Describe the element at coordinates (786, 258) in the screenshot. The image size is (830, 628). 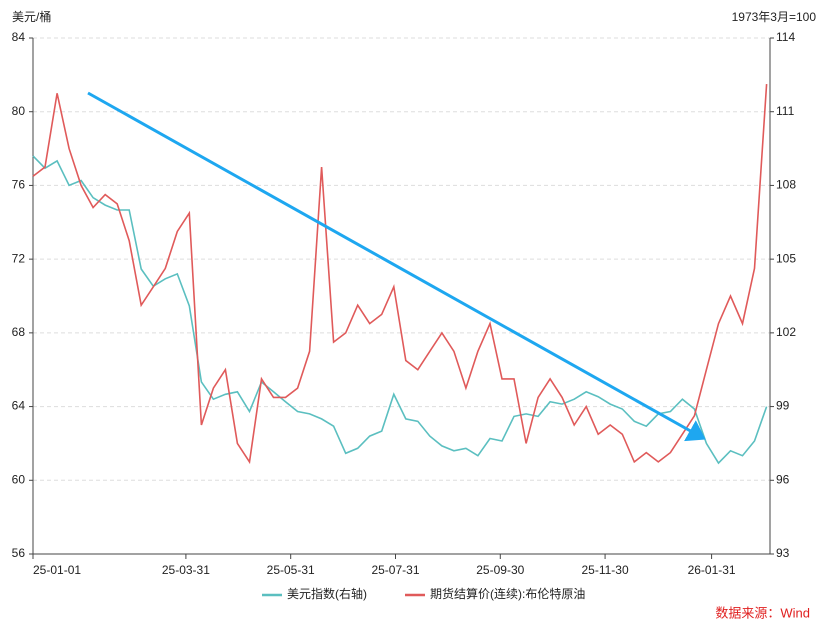
I see `y2-tick-label: 105` at that location.